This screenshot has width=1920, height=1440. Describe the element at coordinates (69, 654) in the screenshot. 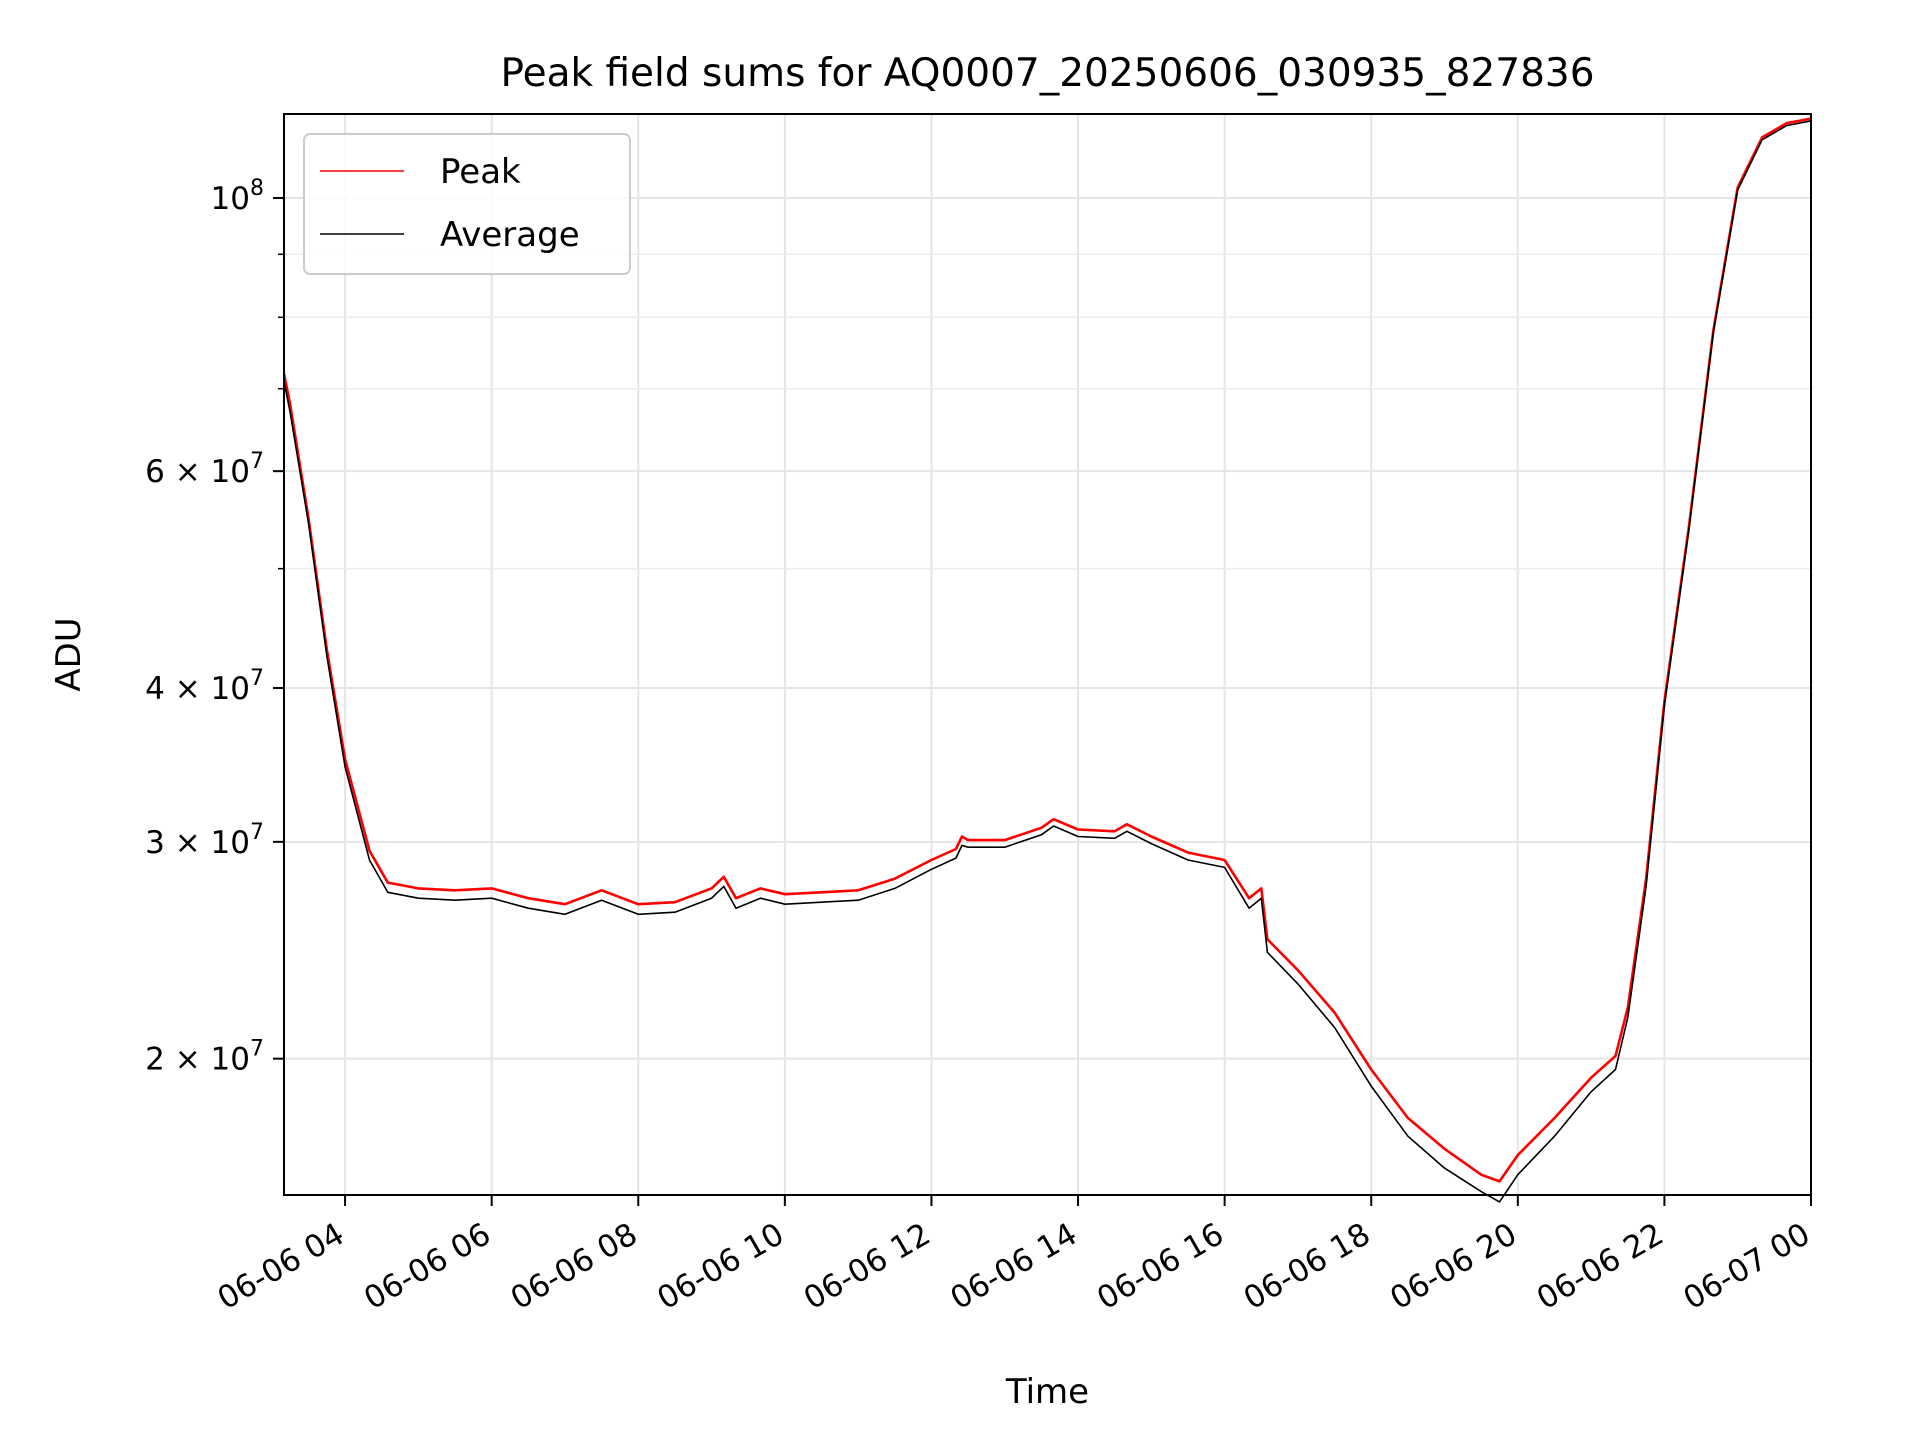

I see `y-axis-label: ADU` at that location.